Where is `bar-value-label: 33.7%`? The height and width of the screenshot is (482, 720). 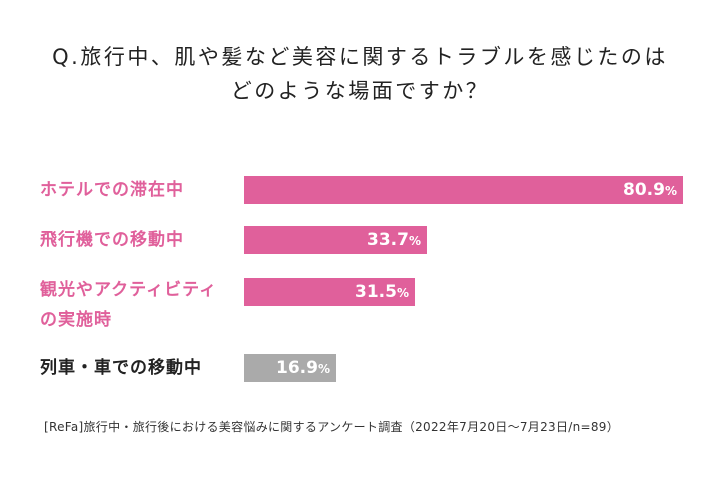 bar-value-label: 33.7% is located at coordinates (394, 240).